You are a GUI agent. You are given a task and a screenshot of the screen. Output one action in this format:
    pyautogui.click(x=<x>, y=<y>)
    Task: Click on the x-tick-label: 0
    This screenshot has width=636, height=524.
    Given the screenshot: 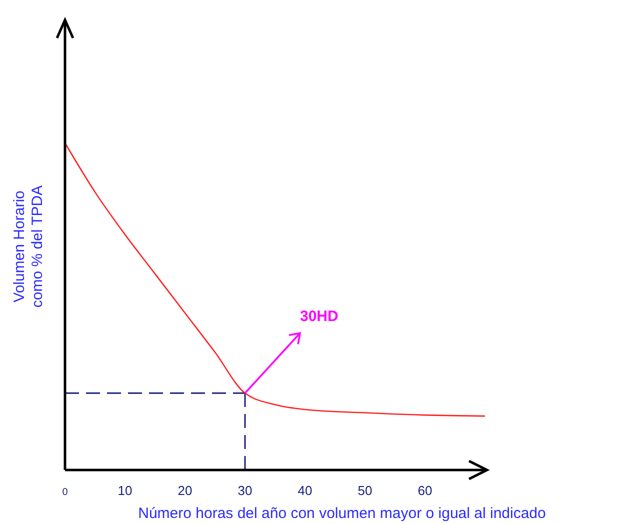 What is the action you would take?
    pyautogui.click(x=65, y=492)
    